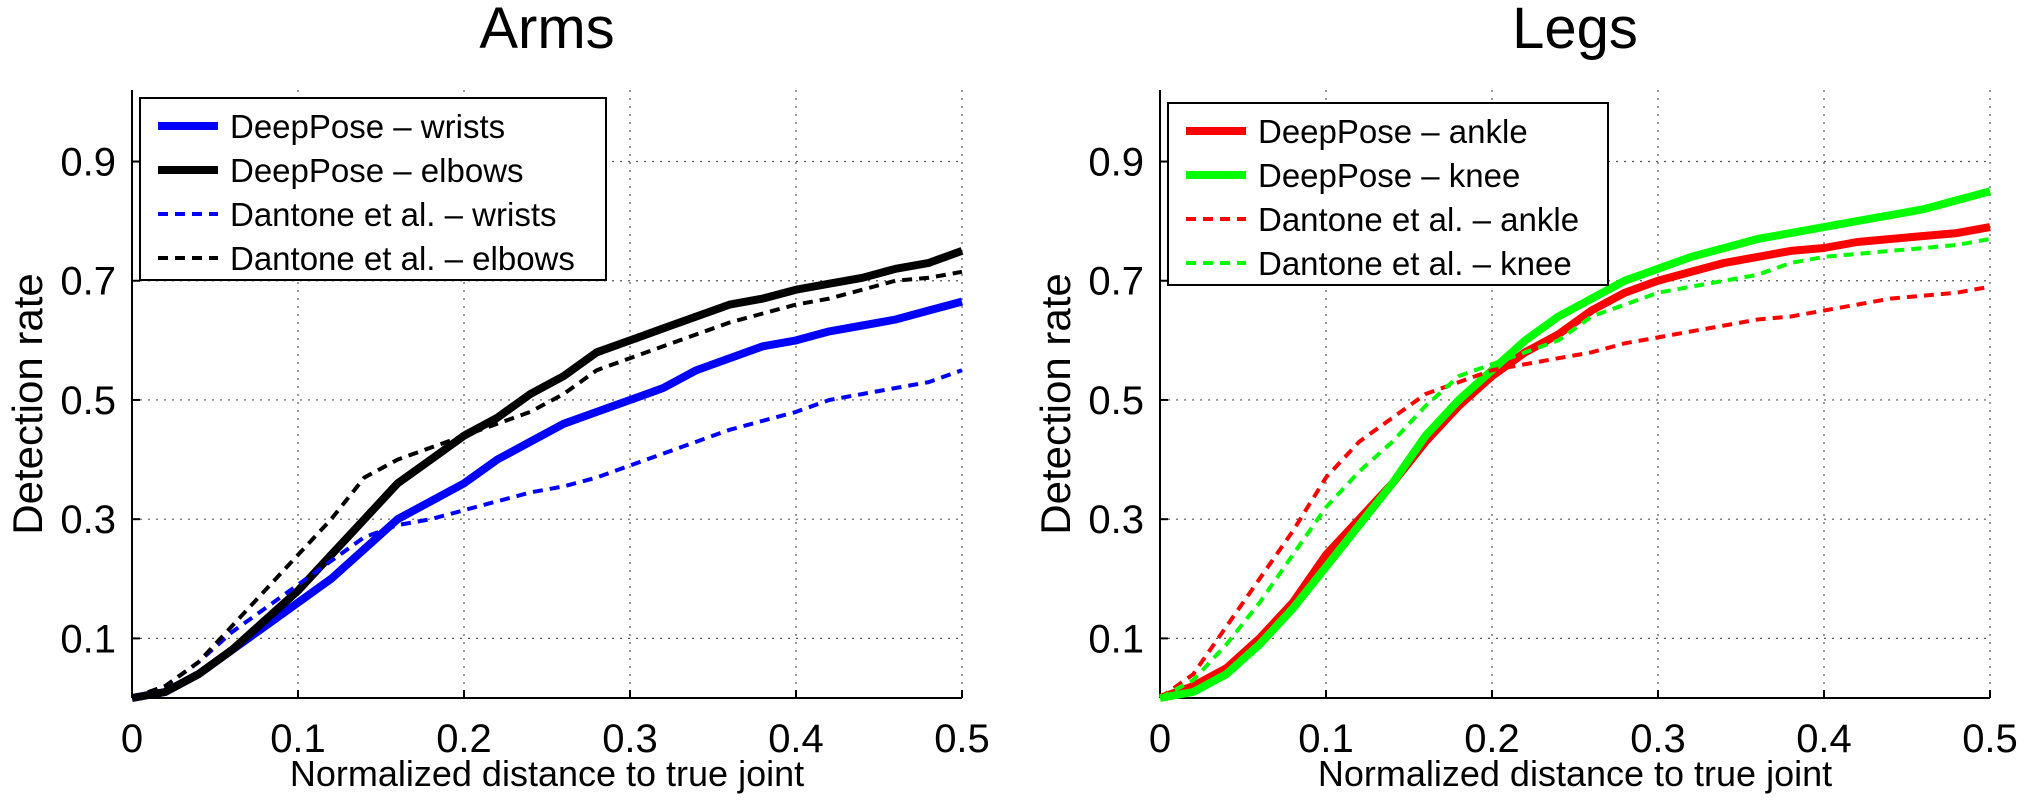 The height and width of the screenshot is (808, 2026). What do you see at coordinates (546, 30) in the screenshot?
I see `chart-title: Arms` at bounding box center [546, 30].